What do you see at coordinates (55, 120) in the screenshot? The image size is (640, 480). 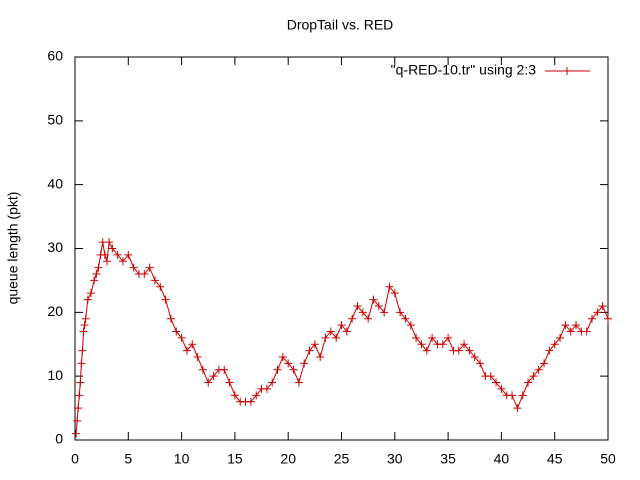 I see `y-tick-label: 50` at bounding box center [55, 120].